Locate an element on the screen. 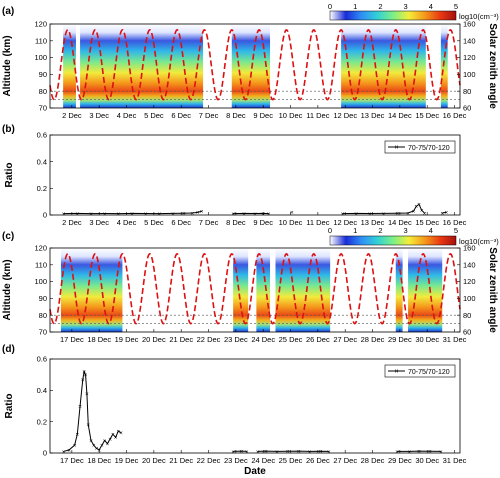 The image size is (500, 478). panel-c-yticks: 70 80 90 100 110 120 is located at coordinates (43, 290).